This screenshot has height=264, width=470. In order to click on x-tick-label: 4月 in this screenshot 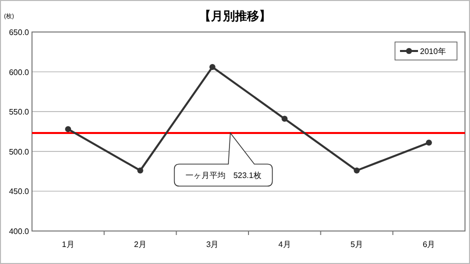, I will do `click(284, 244)`.